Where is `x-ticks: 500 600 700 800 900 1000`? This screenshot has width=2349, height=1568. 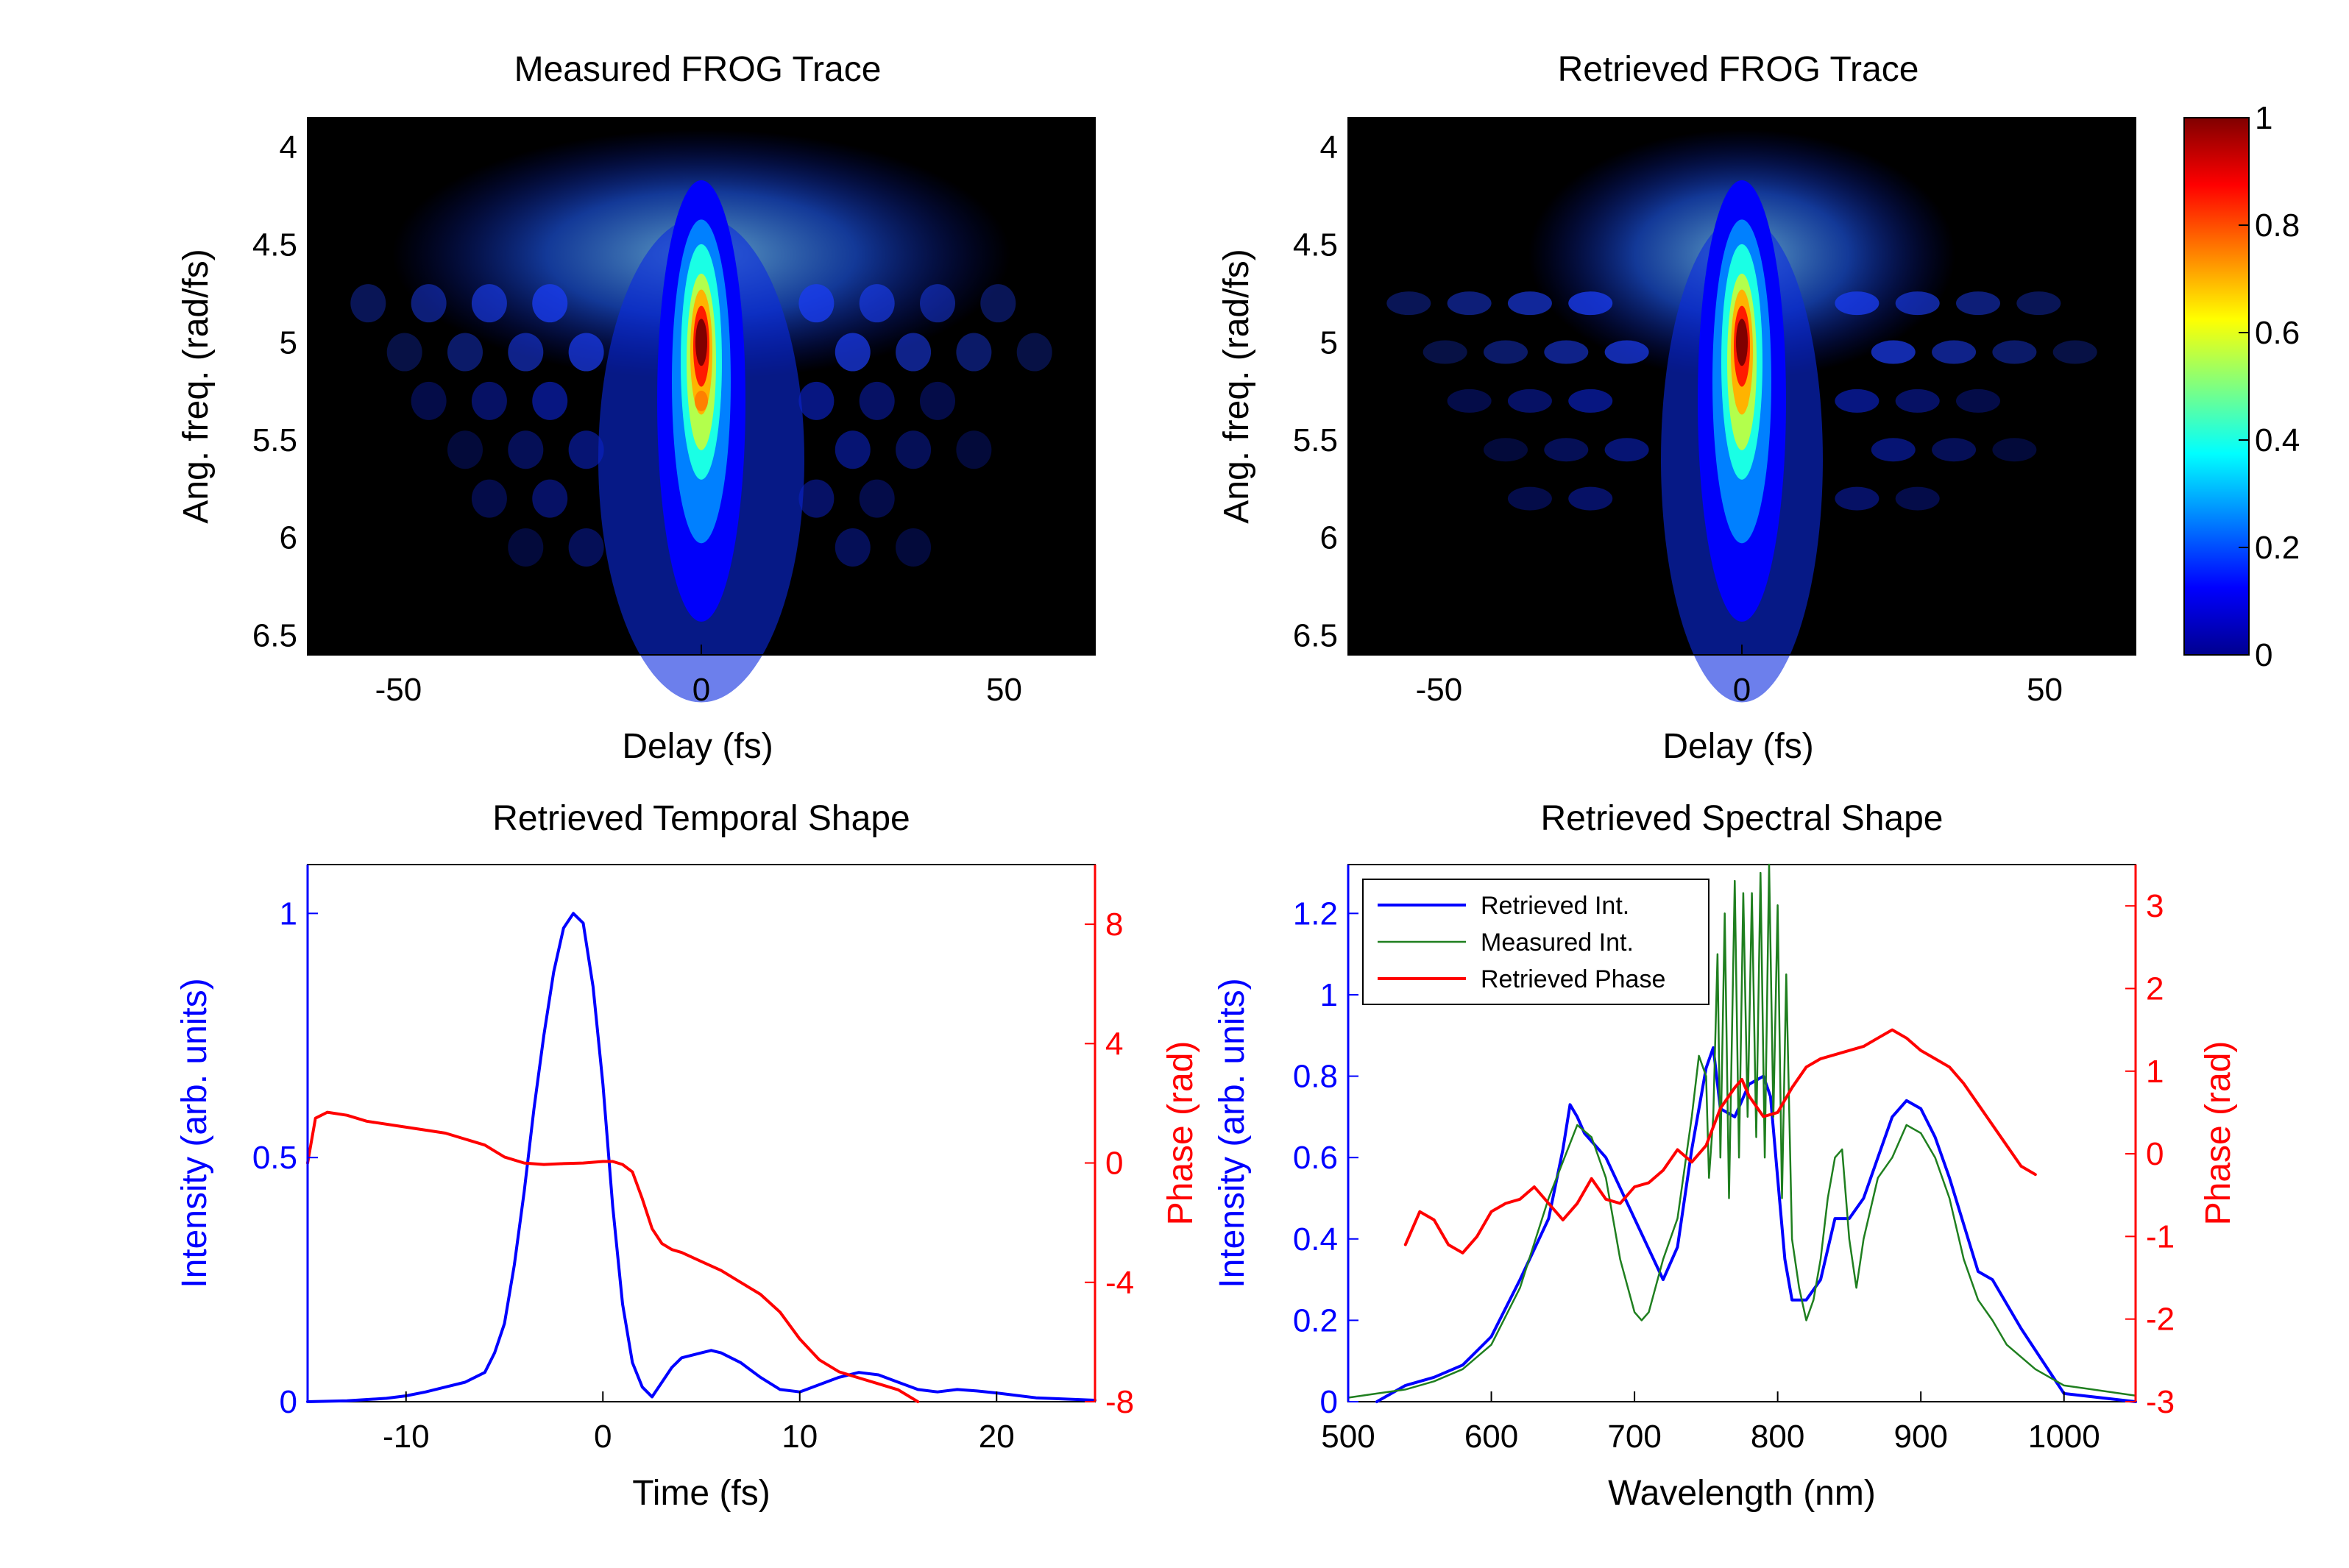
x-ticks: 500 600 700 800 900 1000 is located at coordinates (1710, 1423).